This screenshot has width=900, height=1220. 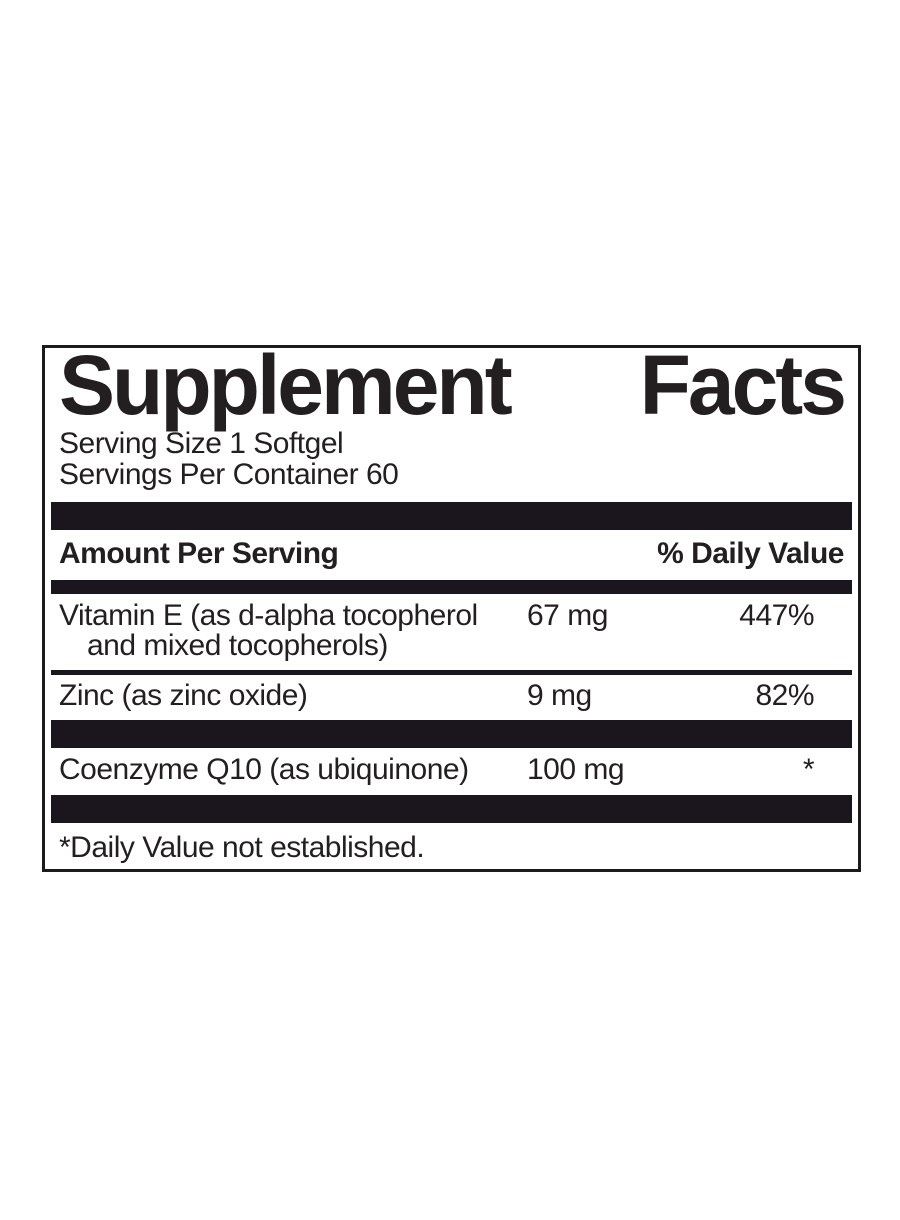 I want to click on nutrient-amount: 67 mg, so click(x=567, y=615).